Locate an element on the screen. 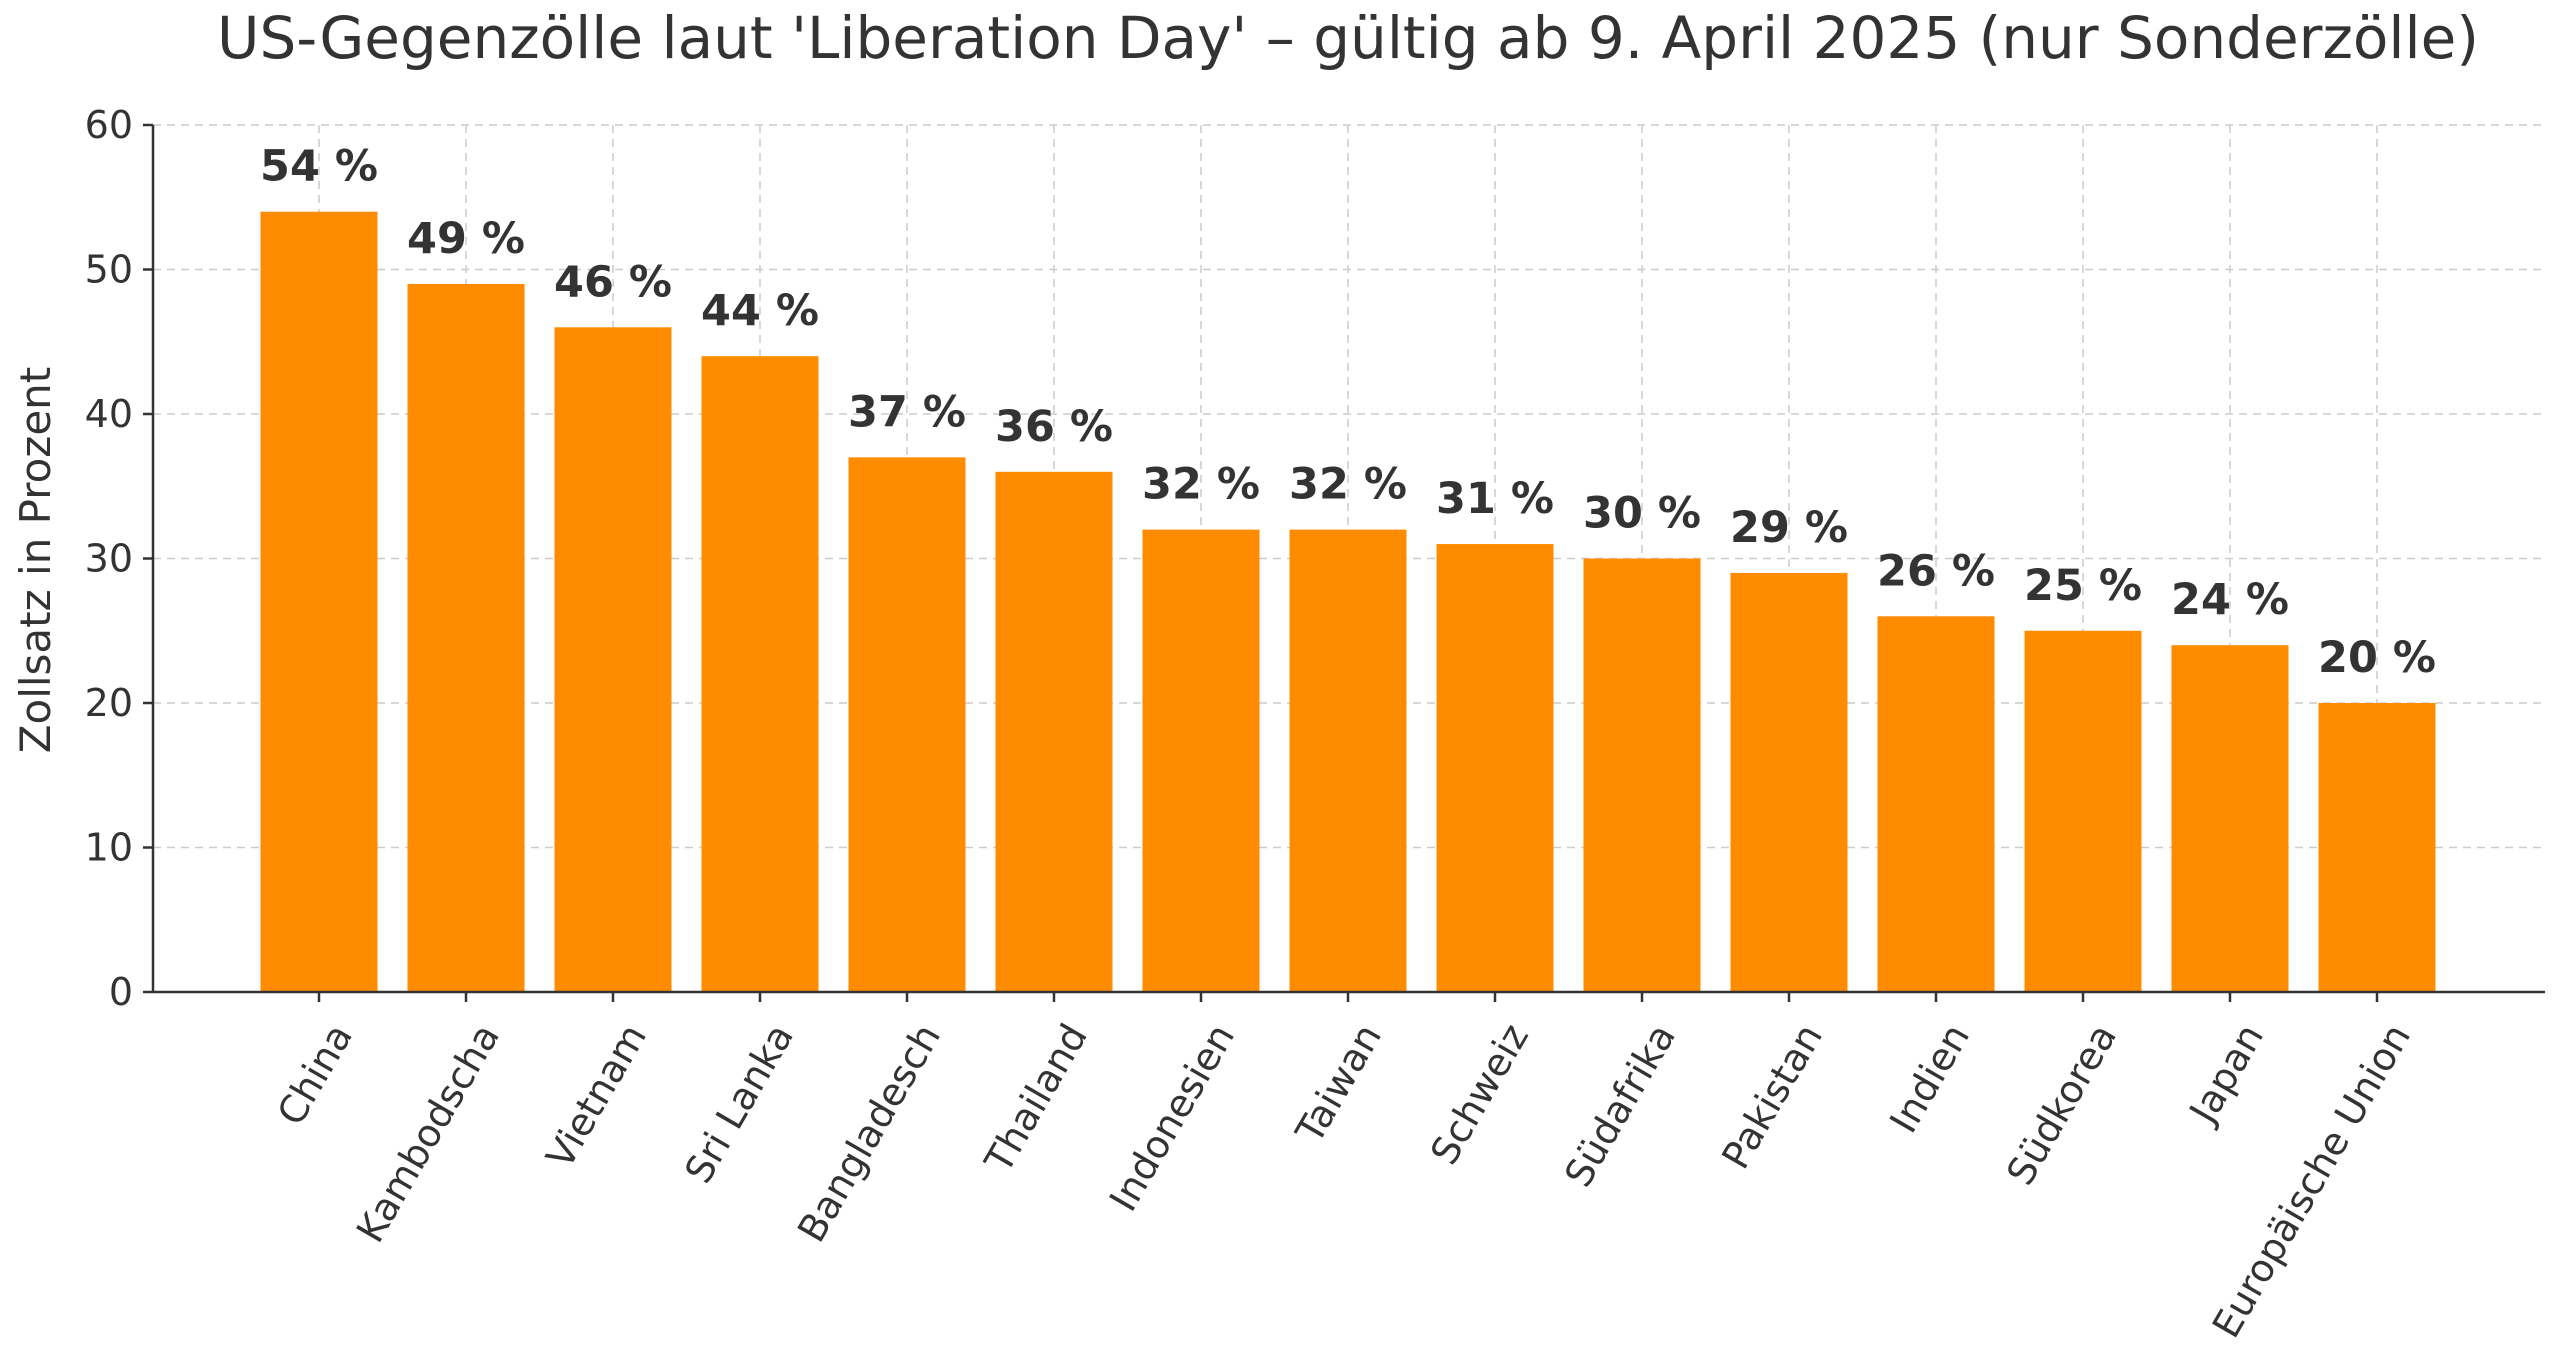  data-label: 29 % is located at coordinates (1789, 528).